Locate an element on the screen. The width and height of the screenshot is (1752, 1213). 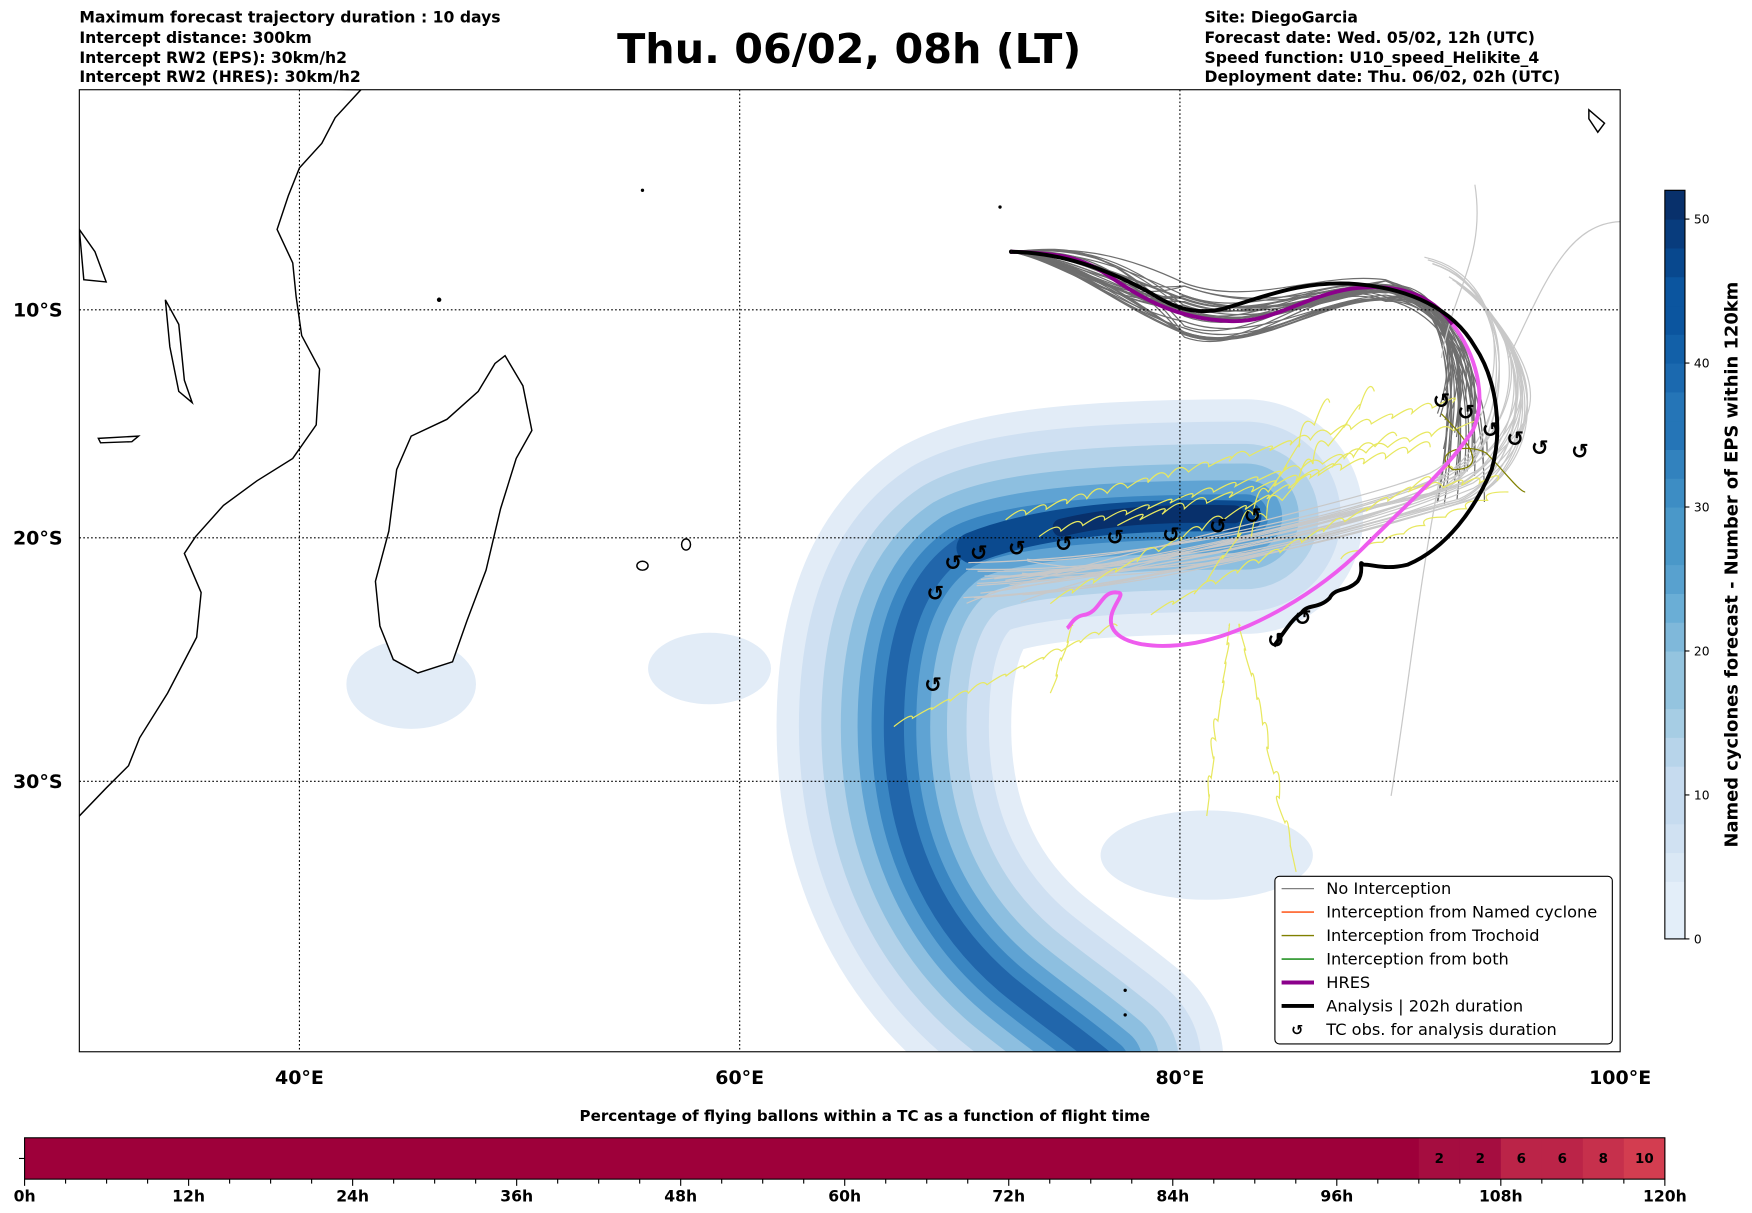
time-bar-tick-label: 0h is located at coordinates (25, 1195).